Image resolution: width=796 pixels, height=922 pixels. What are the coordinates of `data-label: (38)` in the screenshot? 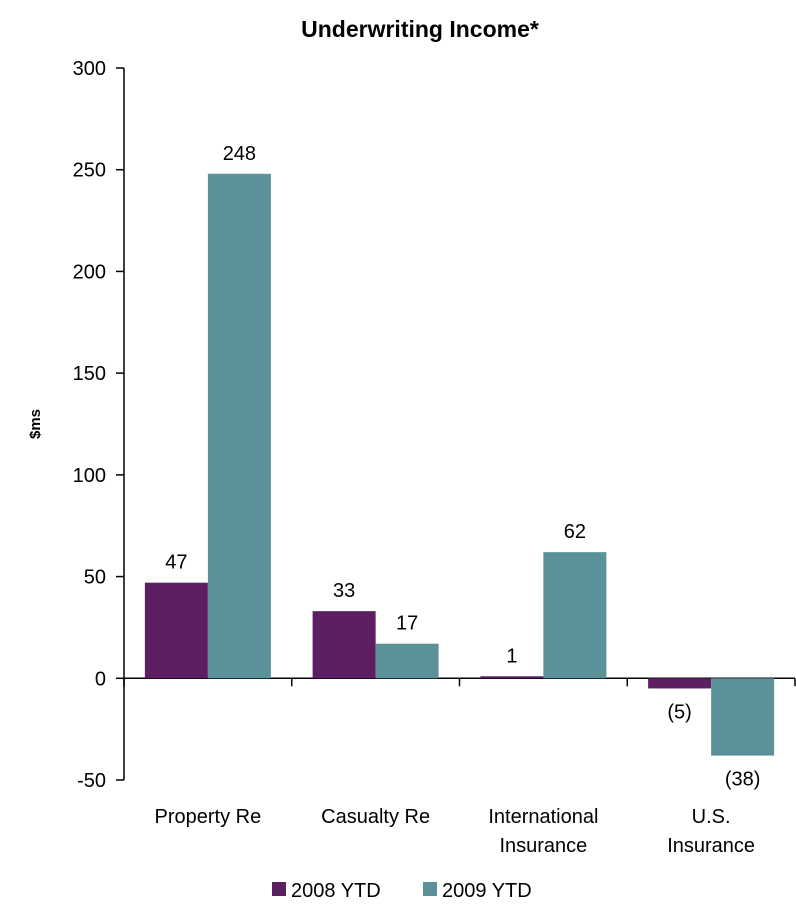 It's located at (743, 780).